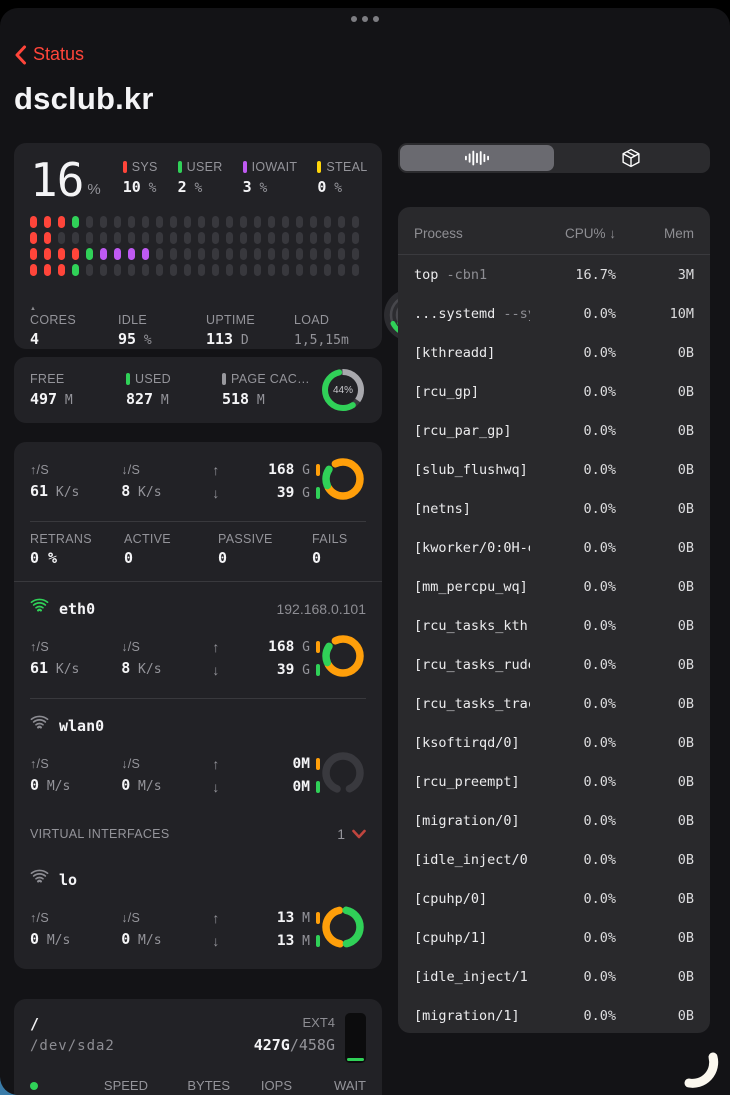  I want to click on back-button: Status, so click(49, 54).